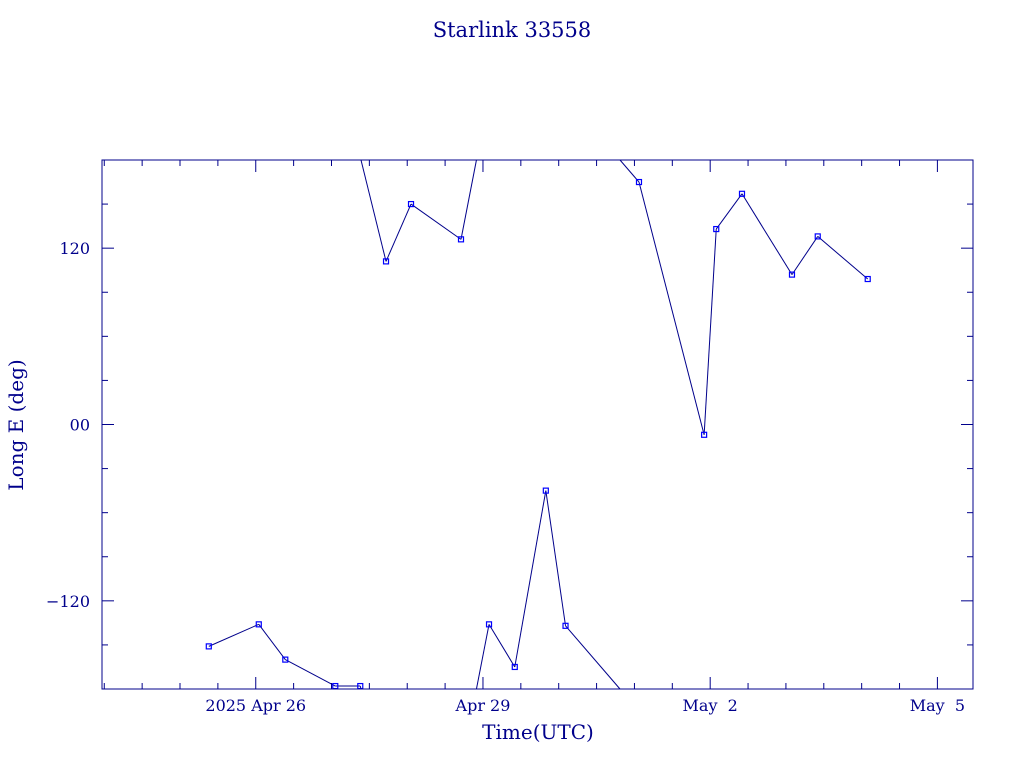 Image resolution: width=1024 pixels, height=768 pixels. I want to click on y-axis-label: Long E (deg), so click(16, 424).